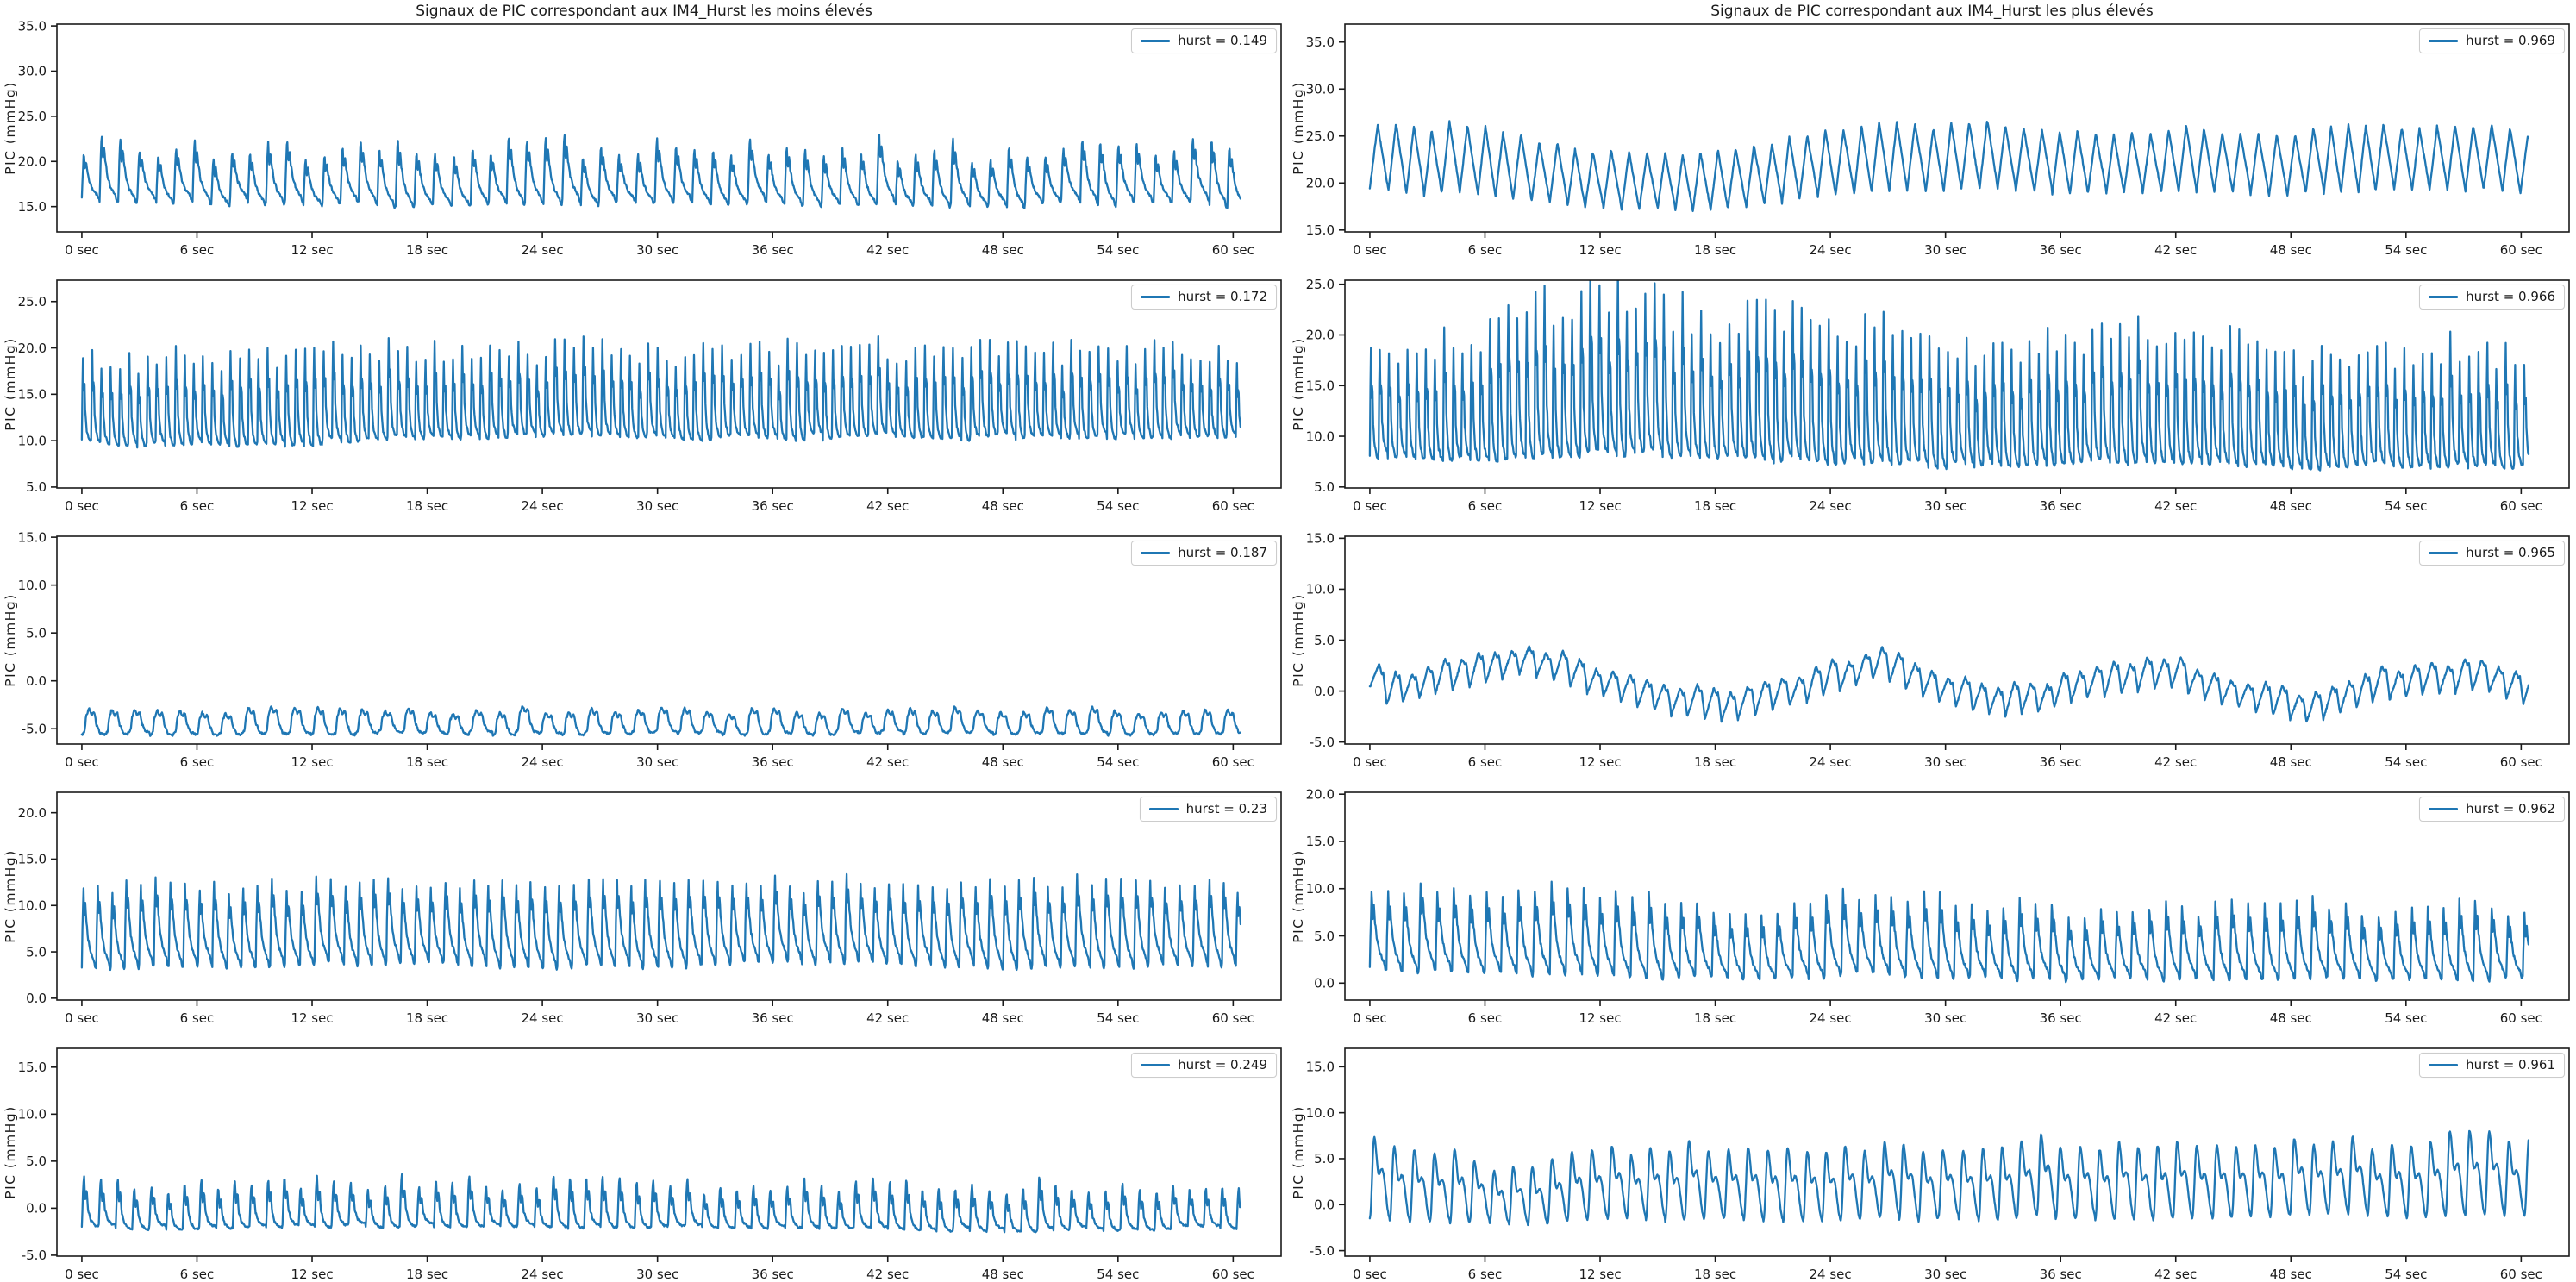 This screenshot has width=2576, height=1282. Describe the element at coordinates (1204, 553) in the screenshot. I see `legend-left-row3: hurst = 0.187` at that location.